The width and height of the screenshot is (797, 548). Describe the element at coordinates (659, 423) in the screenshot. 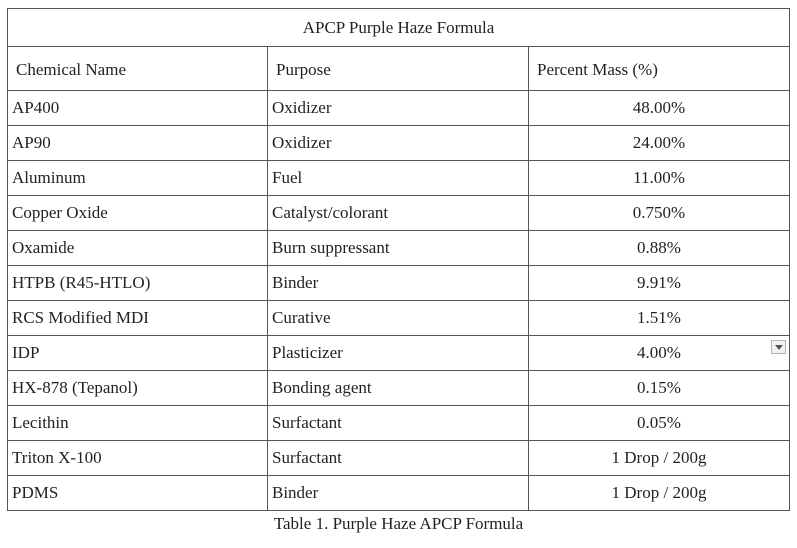

I see `percent-mass-cell: 0.05%` at that location.